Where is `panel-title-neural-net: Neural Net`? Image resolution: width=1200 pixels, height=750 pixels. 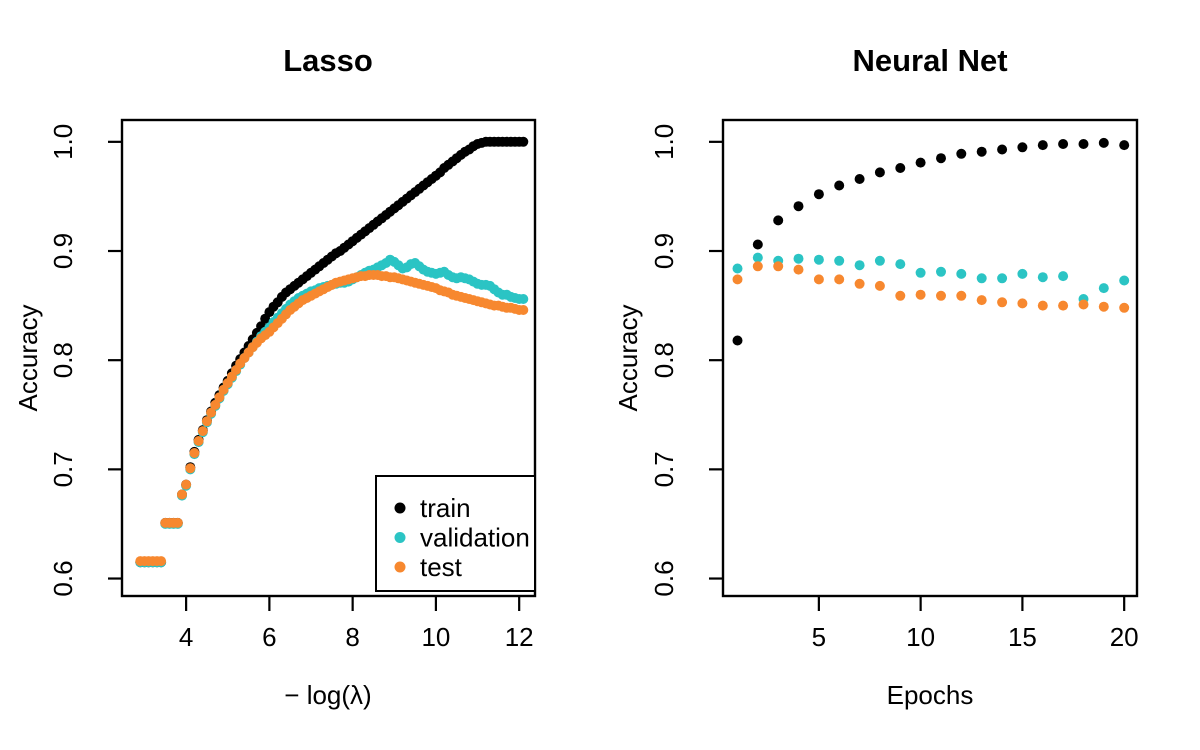
panel-title-neural-net: Neural Net is located at coordinates (929, 60).